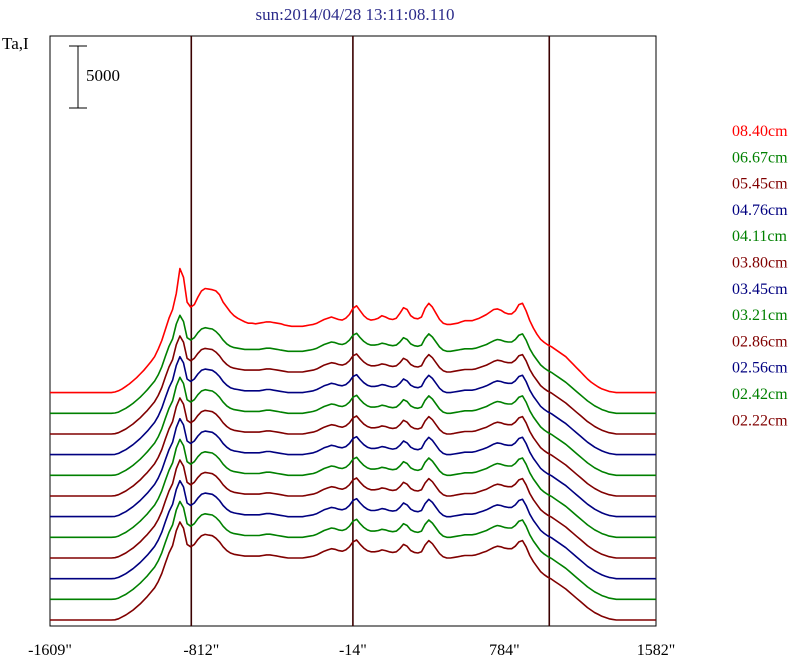 Image resolution: width=807 pixels, height=662 pixels. What do you see at coordinates (760, 420) in the screenshot?
I see `legend-entry: 02.22cm` at bounding box center [760, 420].